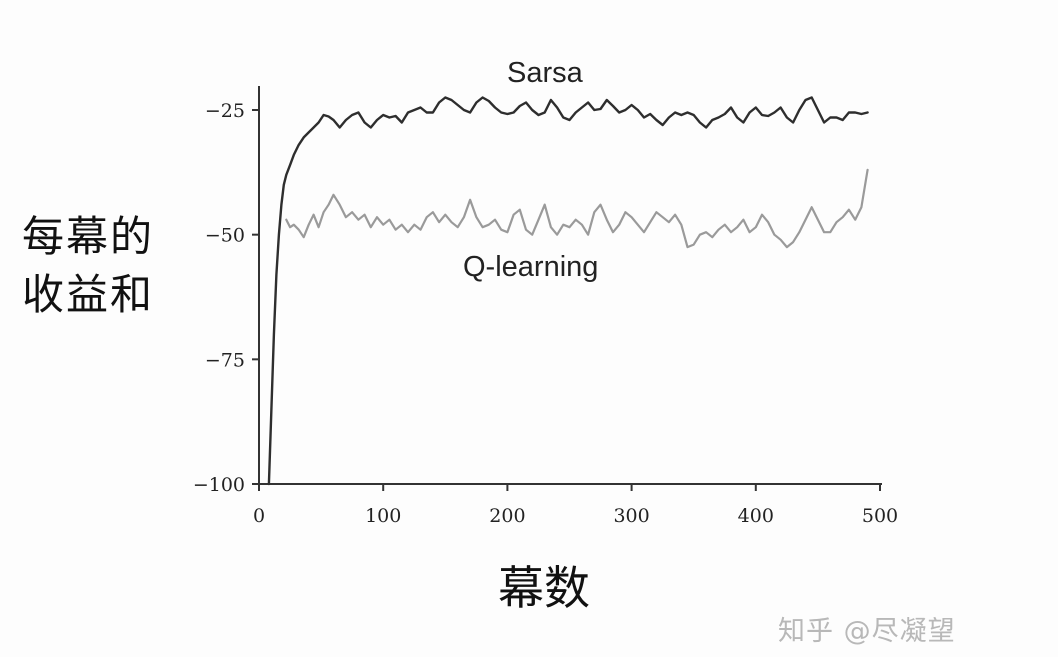  Describe the element at coordinates (88, 265) in the screenshot. I see `y-axis-label: 每幕的收益和` at that location.